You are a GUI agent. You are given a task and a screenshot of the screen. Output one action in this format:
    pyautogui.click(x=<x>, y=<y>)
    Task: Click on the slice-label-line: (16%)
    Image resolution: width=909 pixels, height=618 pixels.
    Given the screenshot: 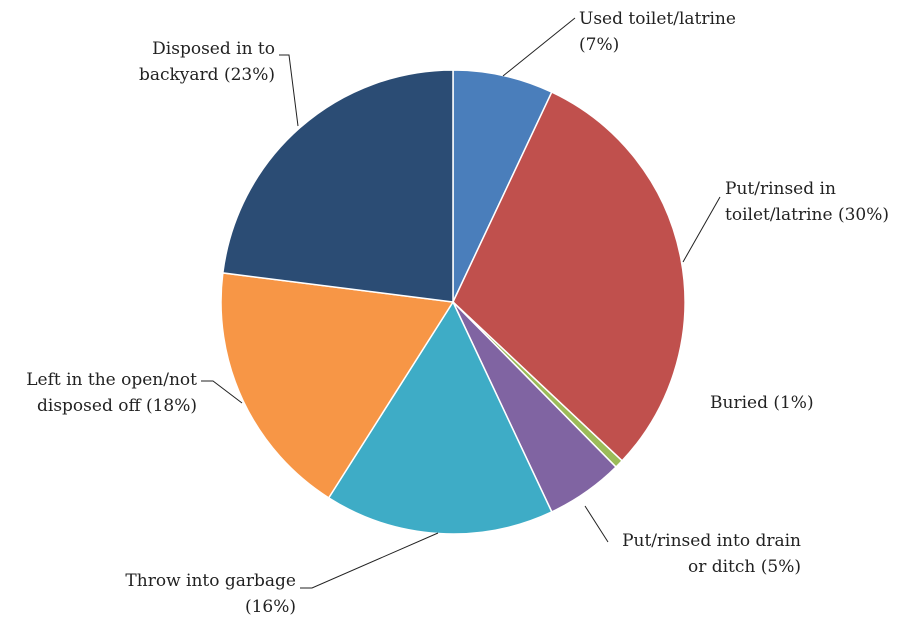 What is the action you would take?
    pyautogui.click(x=270, y=607)
    